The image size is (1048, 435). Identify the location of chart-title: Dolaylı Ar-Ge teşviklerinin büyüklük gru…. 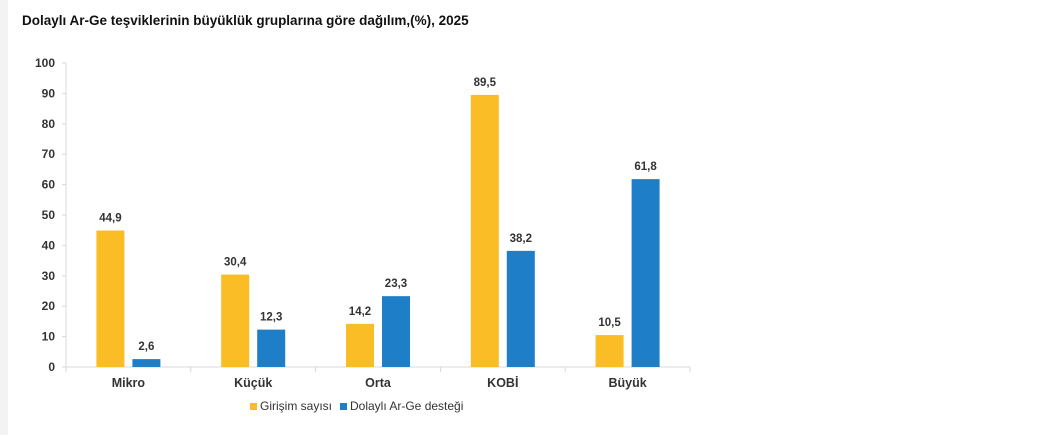
(245, 20).